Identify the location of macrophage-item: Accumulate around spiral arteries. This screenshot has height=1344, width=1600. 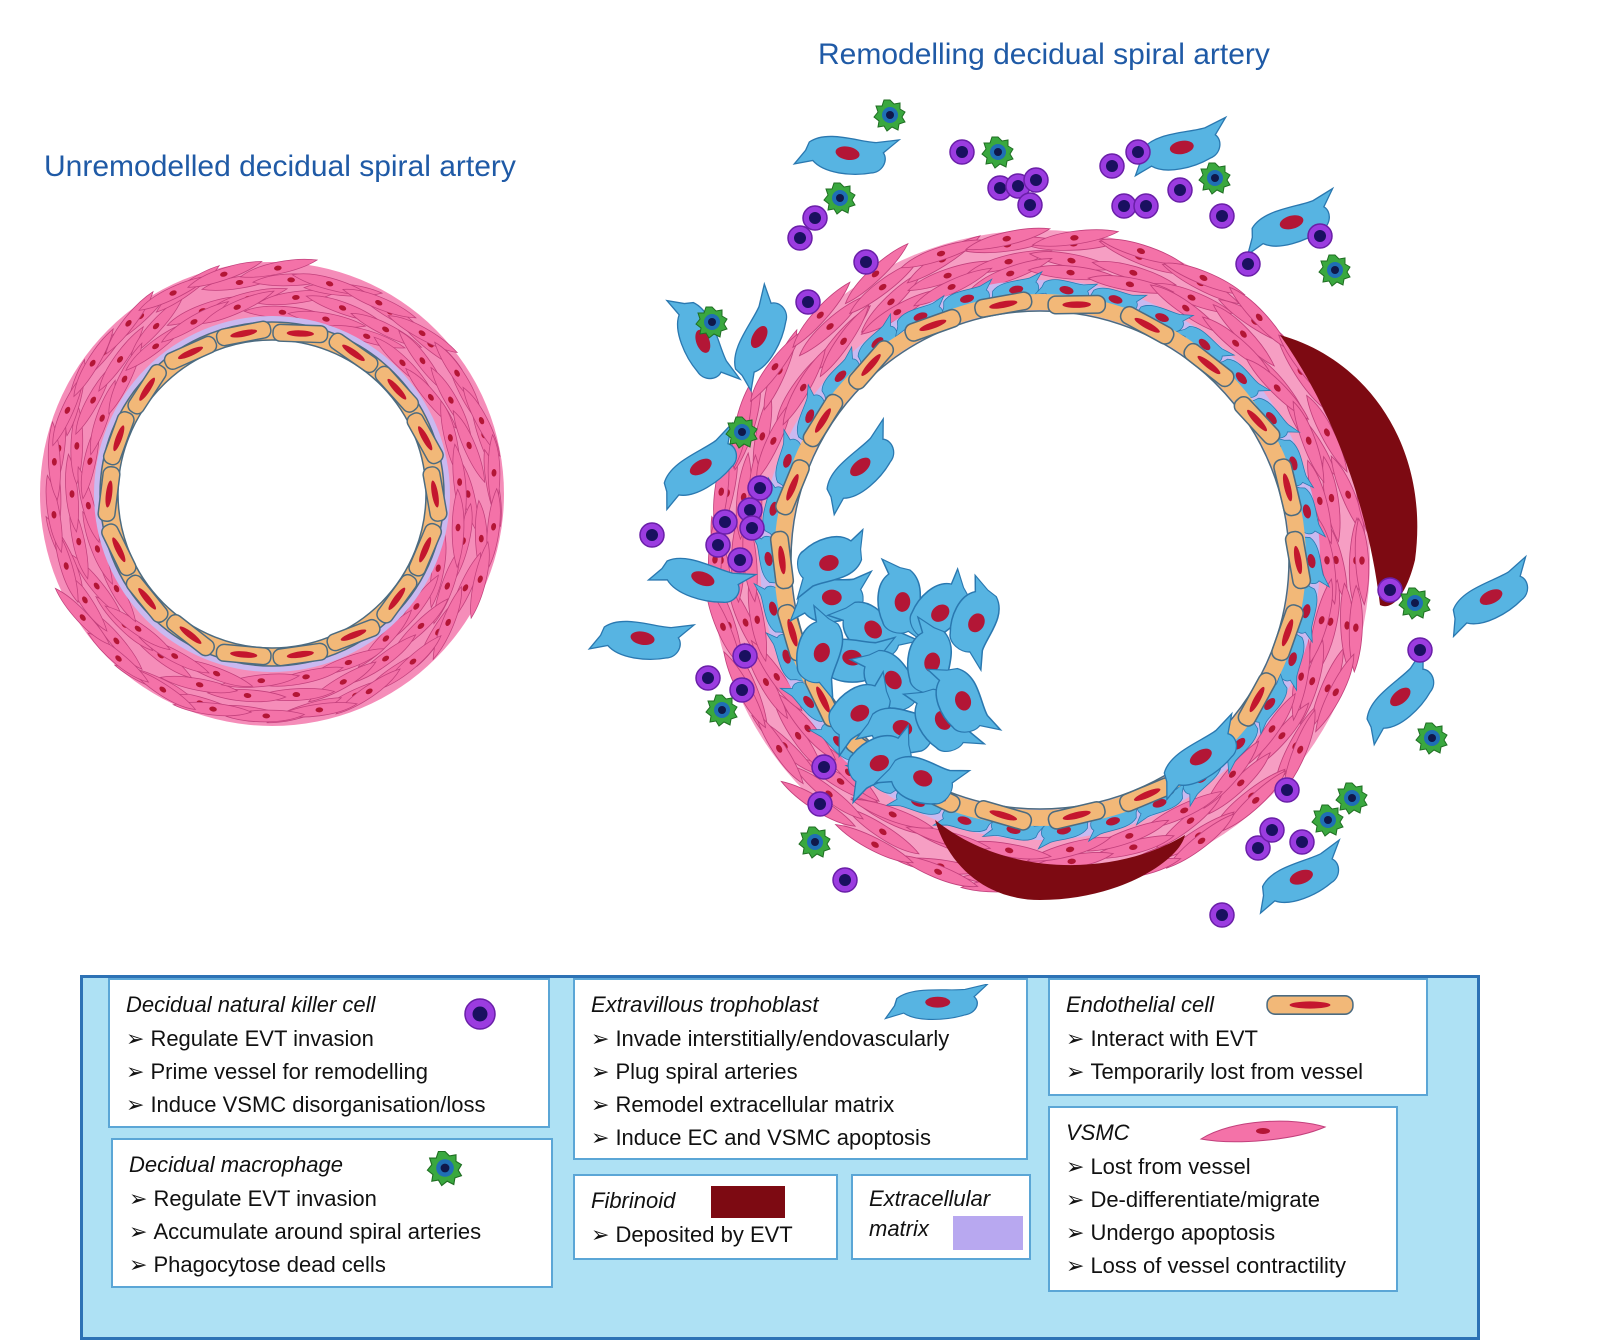
(332, 1231).